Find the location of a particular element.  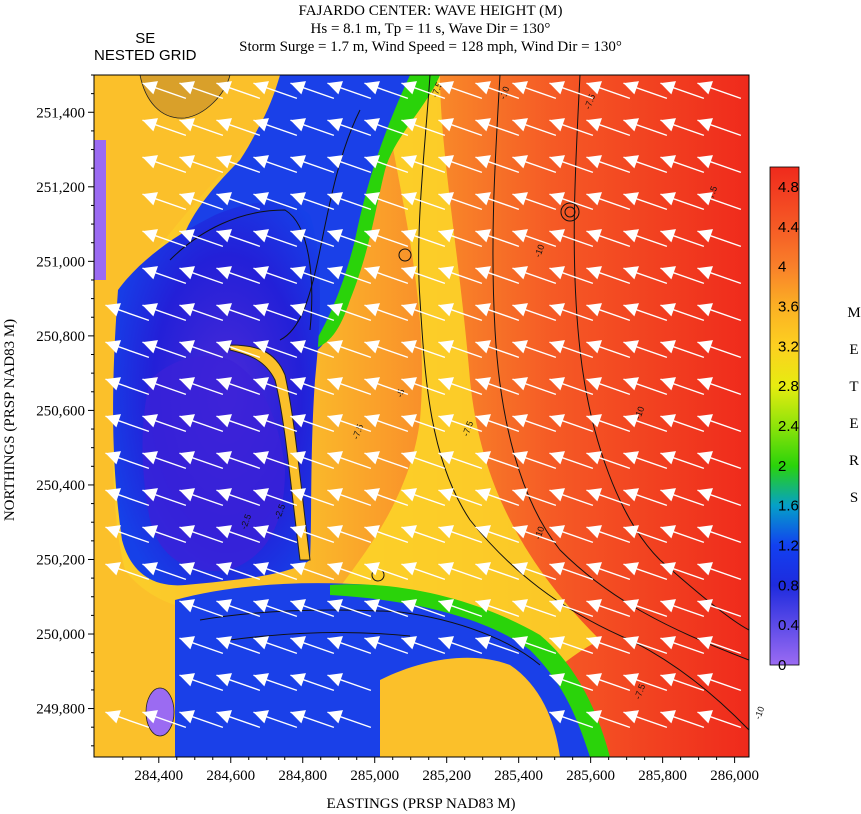

south-land is located at coordinates (470, 707).